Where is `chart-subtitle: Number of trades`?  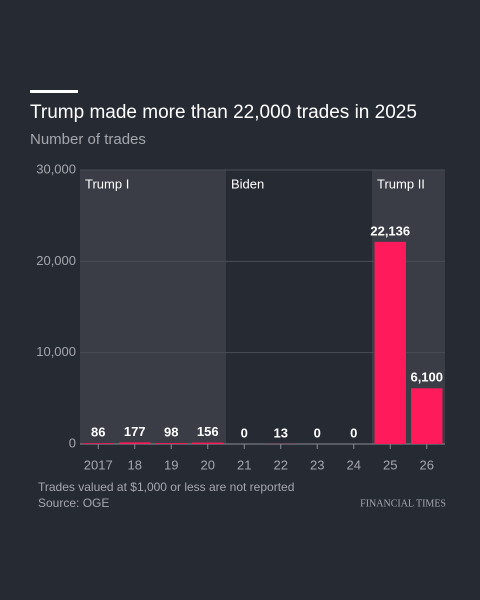 chart-subtitle: Number of trades is located at coordinates (88, 139).